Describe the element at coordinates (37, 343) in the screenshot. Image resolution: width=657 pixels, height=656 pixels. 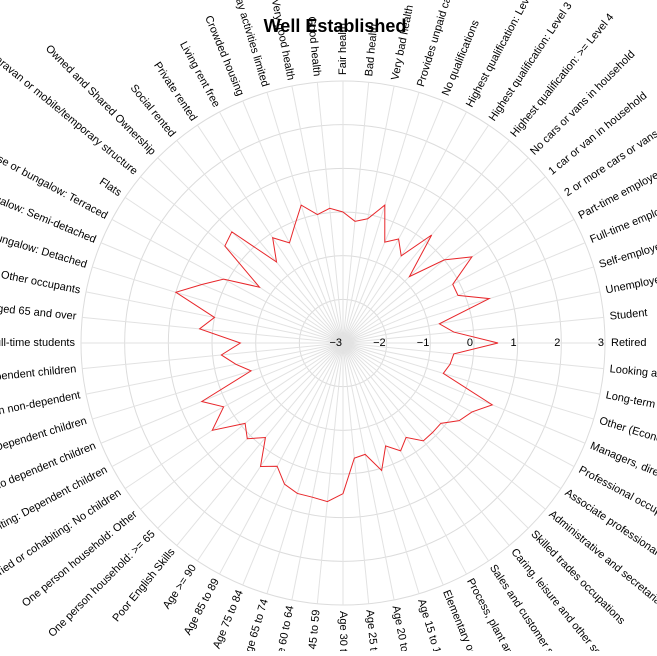
I see `category-label: Other: All full-time students` at that location.